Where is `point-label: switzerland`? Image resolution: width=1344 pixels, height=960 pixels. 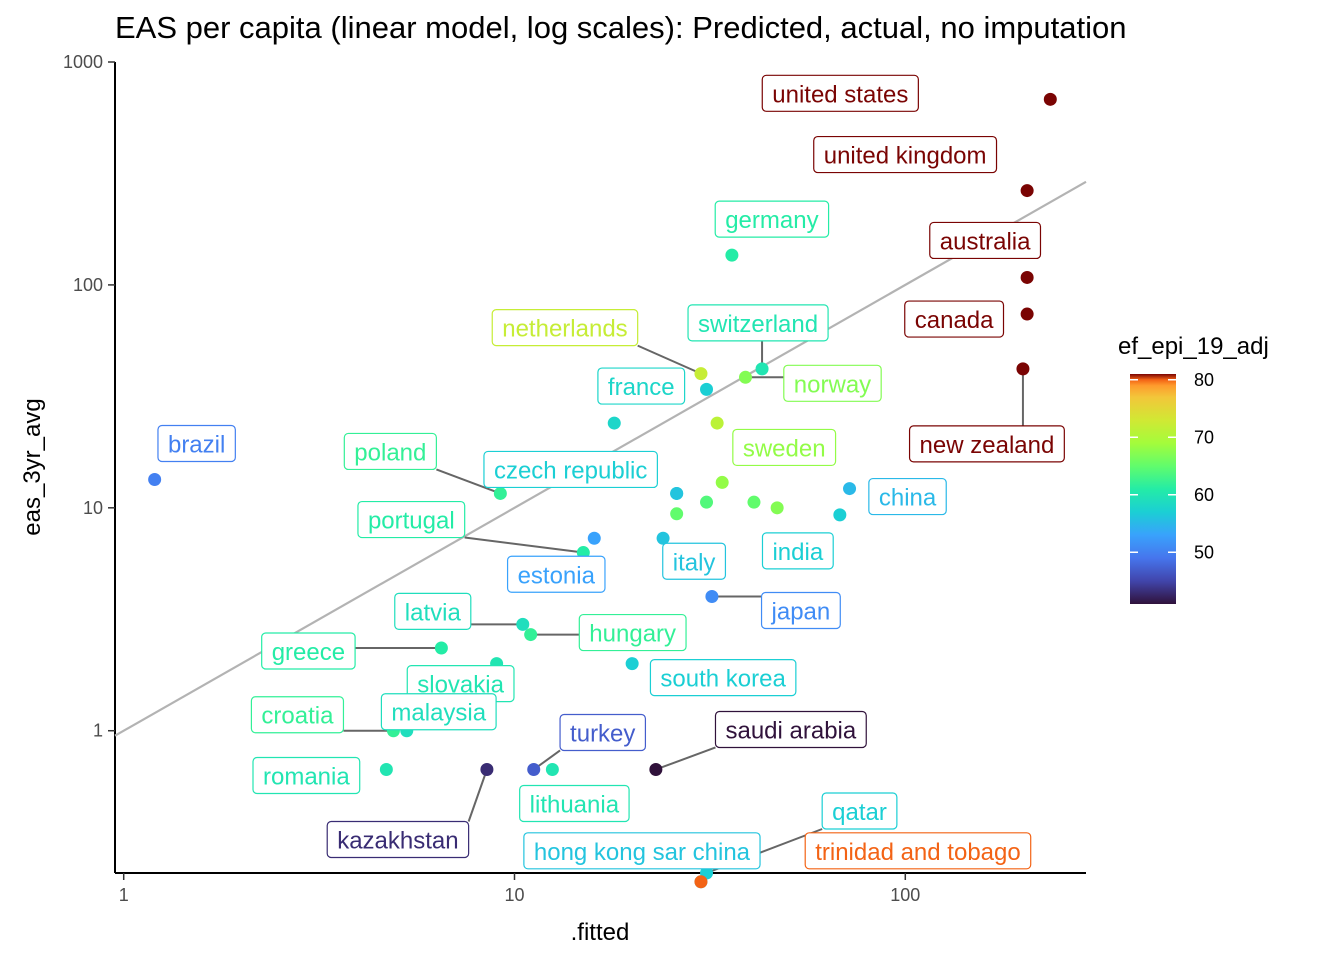
point-label: switzerland is located at coordinates (758, 323).